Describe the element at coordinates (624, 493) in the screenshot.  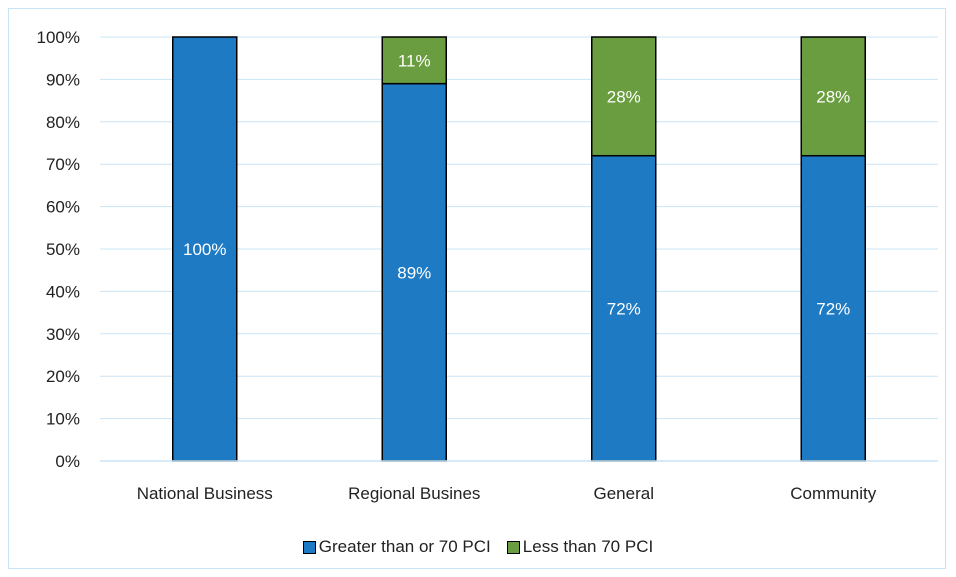
I see `x-category-label: General` at that location.